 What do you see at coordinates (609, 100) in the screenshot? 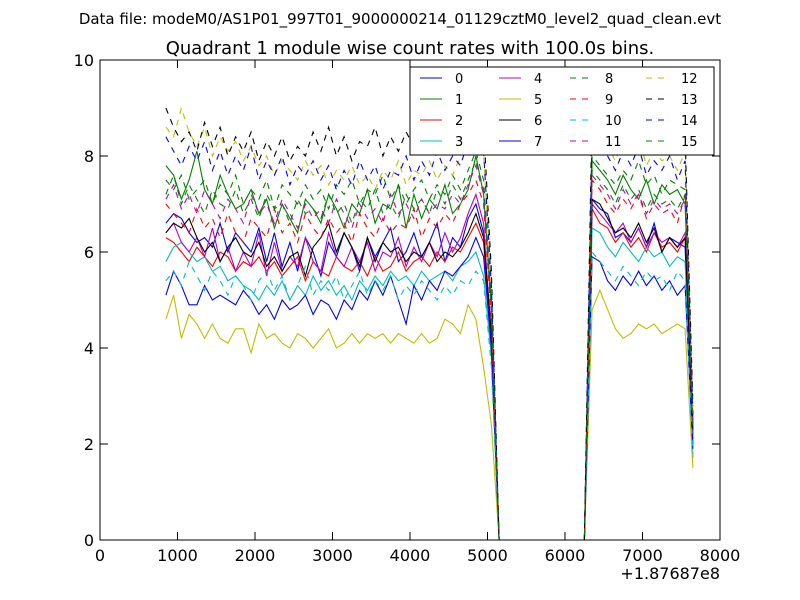
I see `legend-label-9: 9` at bounding box center [609, 100].